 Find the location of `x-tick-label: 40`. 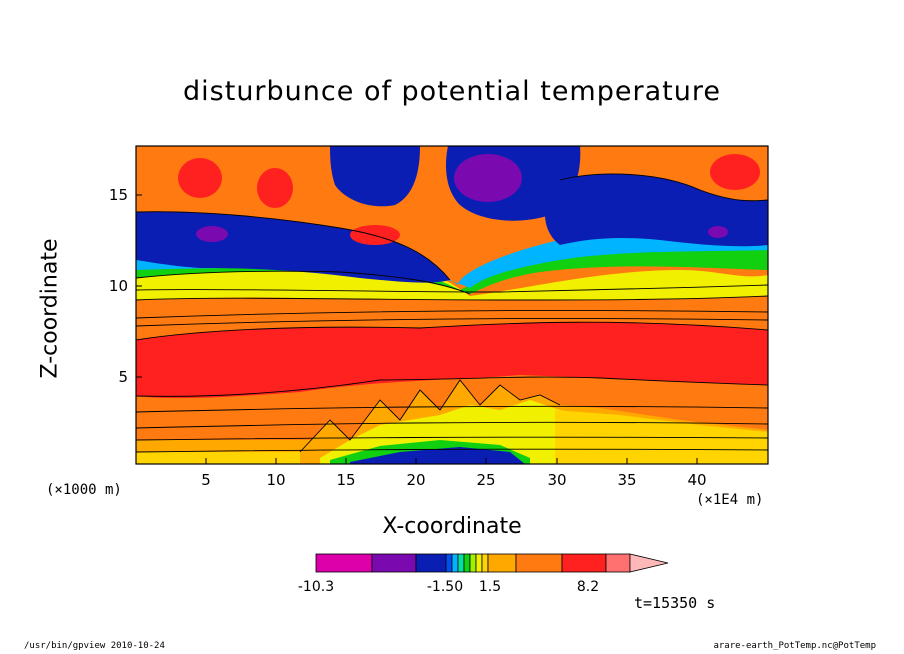

x-tick-label: 40 is located at coordinates (696, 480).